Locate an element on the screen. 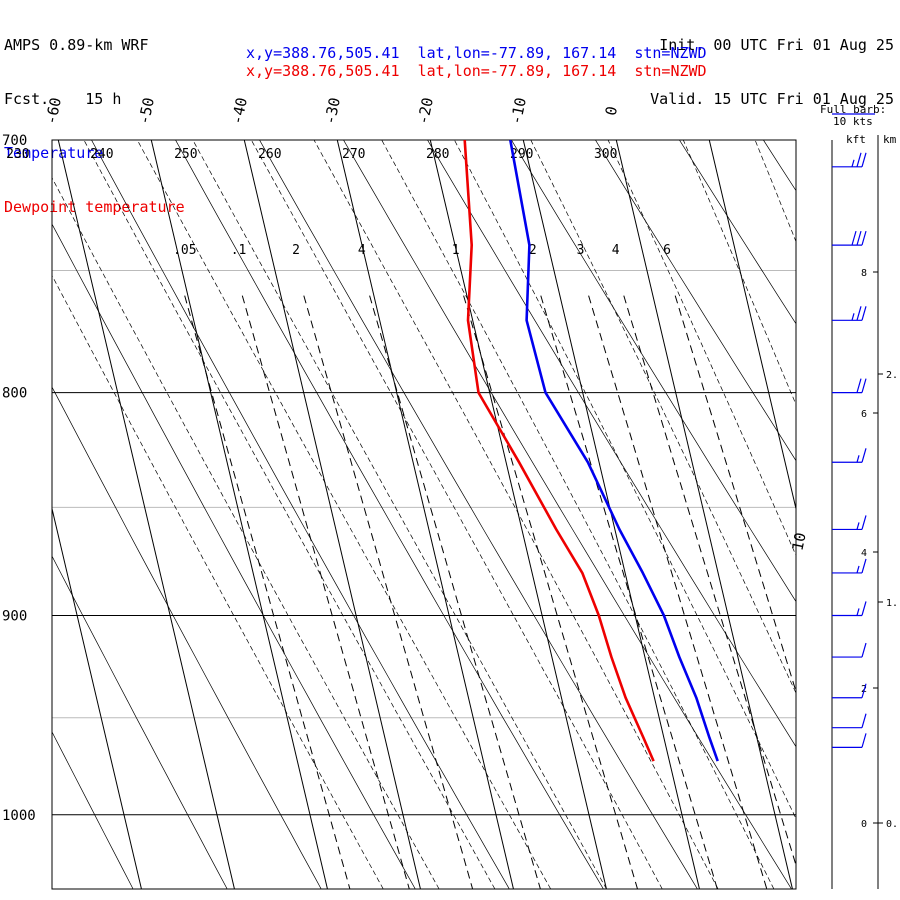 The height and width of the screenshot is (900, 900). dry-adiabat-labels: 220230240250260270280290300 is located at coordinates (311, 154).